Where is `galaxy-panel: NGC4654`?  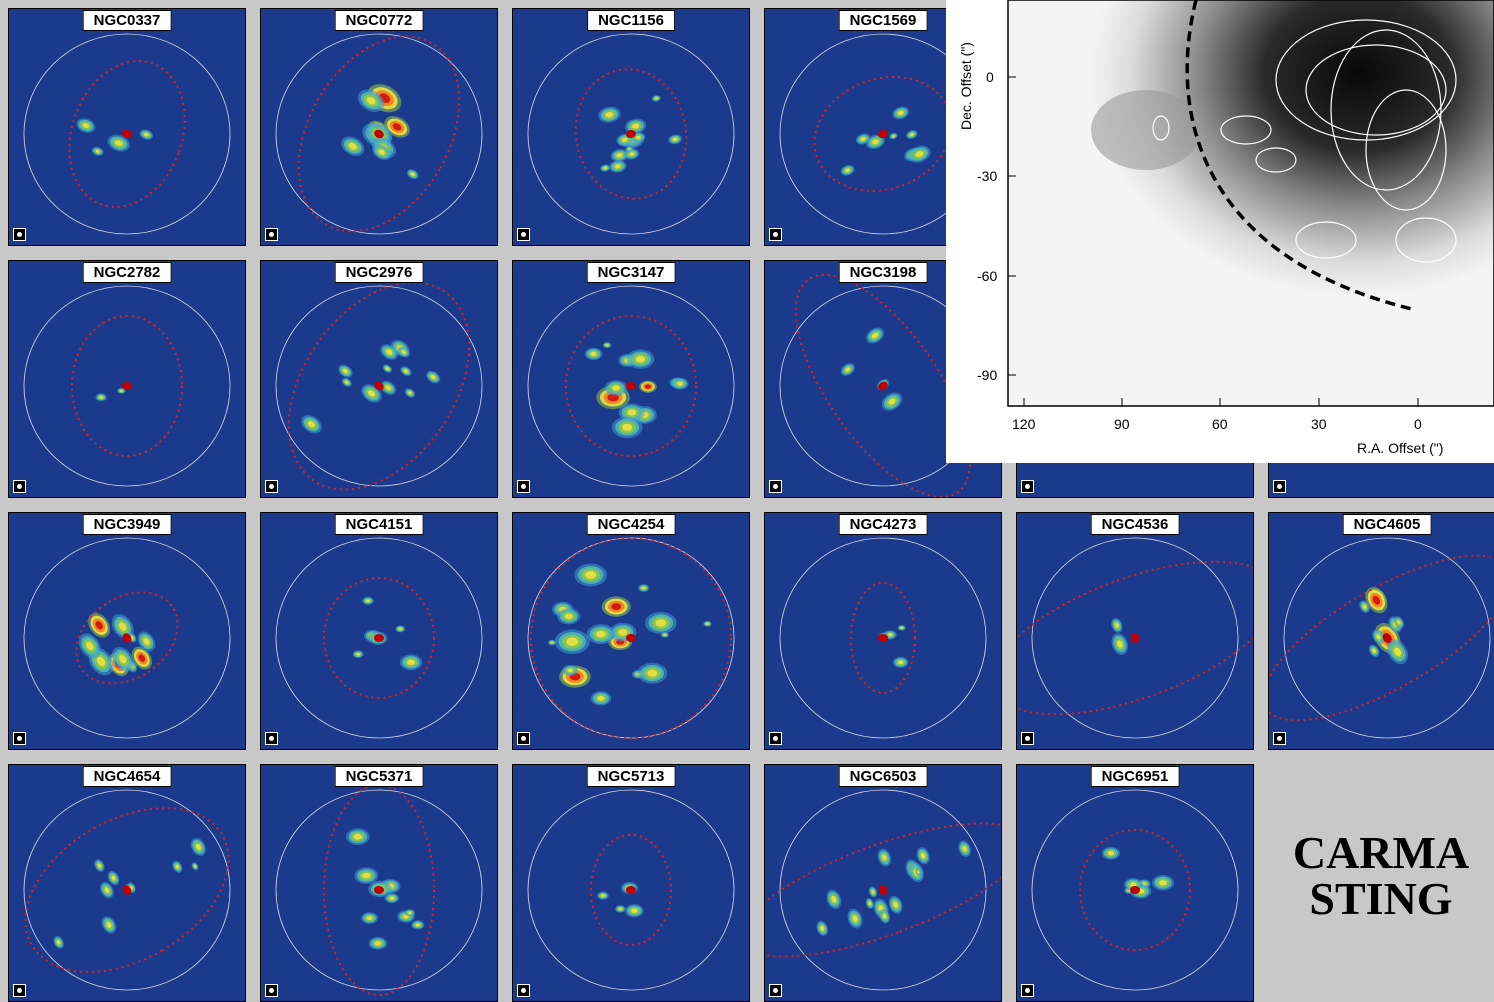
galaxy-panel: NGC4654 is located at coordinates (127, 883).